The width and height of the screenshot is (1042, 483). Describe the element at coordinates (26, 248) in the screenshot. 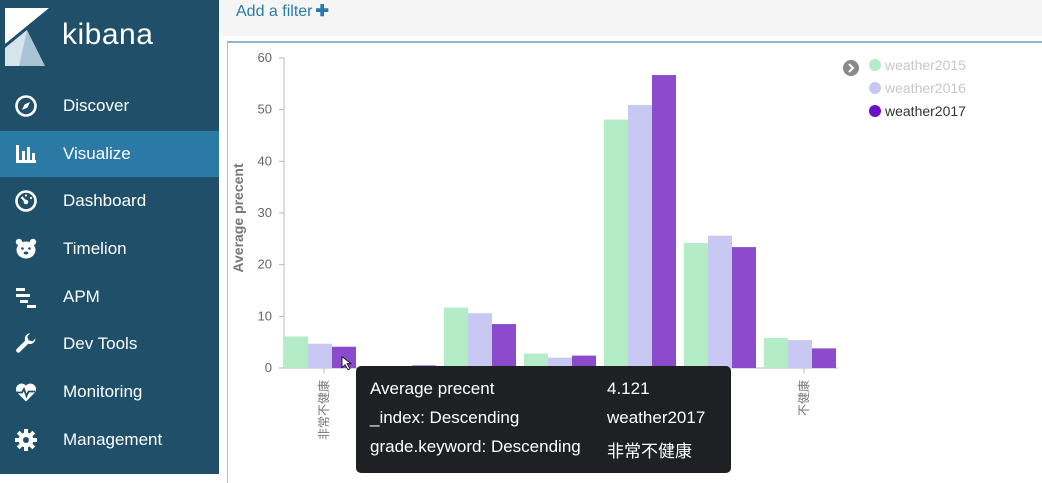

I see `bear-icon` at that location.